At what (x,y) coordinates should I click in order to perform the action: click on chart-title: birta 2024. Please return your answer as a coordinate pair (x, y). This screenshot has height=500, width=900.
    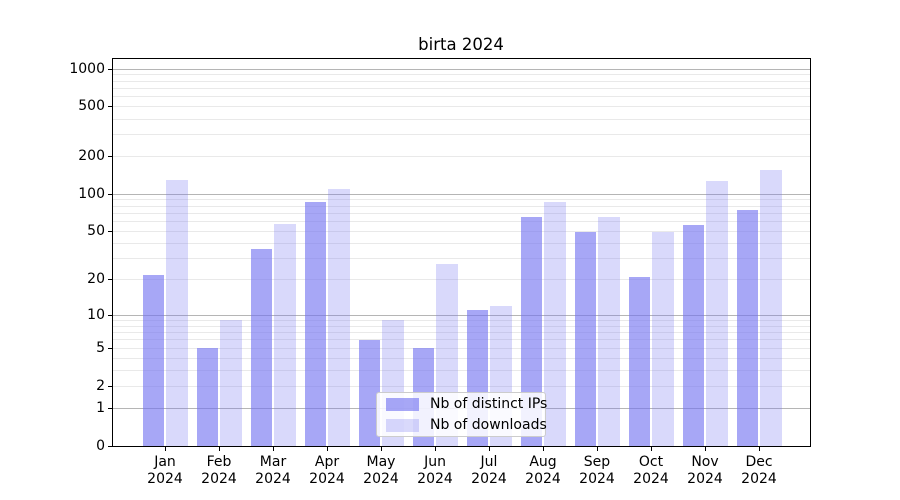
    Looking at the image, I should click on (461, 44).